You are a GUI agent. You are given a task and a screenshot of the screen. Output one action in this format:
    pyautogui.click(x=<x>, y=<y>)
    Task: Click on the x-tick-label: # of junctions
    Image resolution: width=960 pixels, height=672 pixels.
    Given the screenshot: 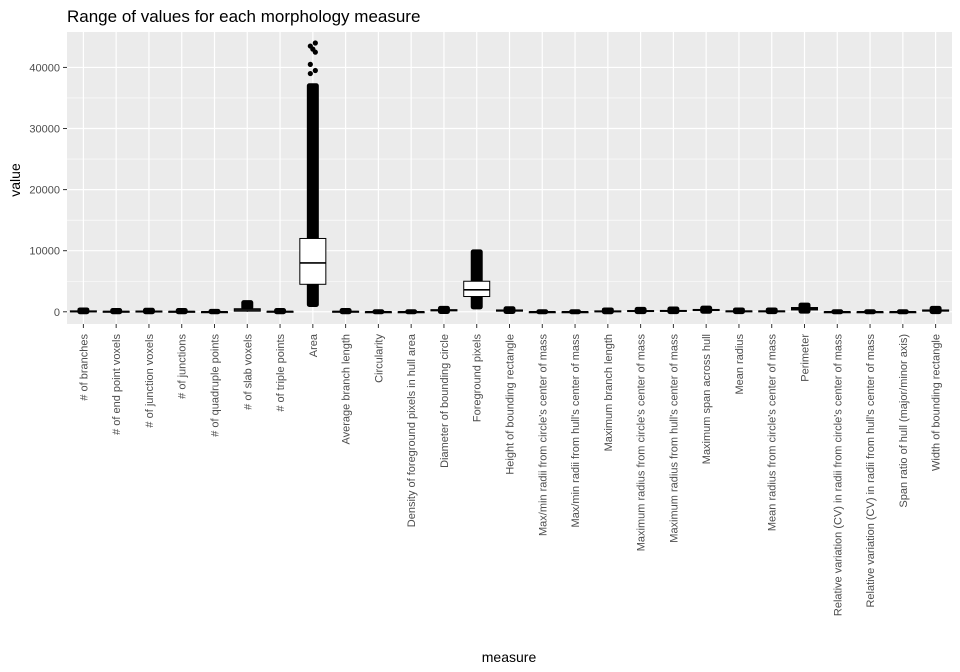 What is the action you would take?
    pyautogui.click(x=183, y=366)
    